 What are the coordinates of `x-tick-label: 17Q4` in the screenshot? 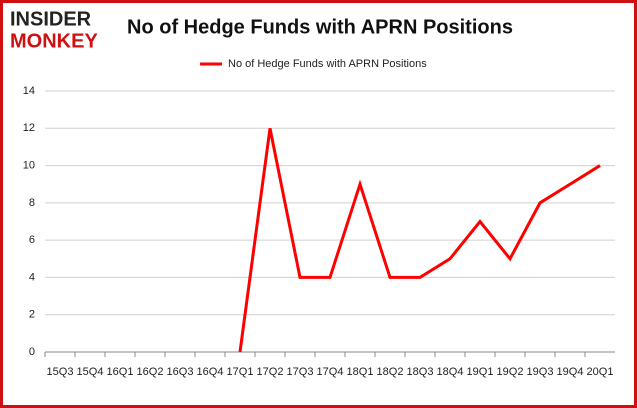 It's located at (330, 372).